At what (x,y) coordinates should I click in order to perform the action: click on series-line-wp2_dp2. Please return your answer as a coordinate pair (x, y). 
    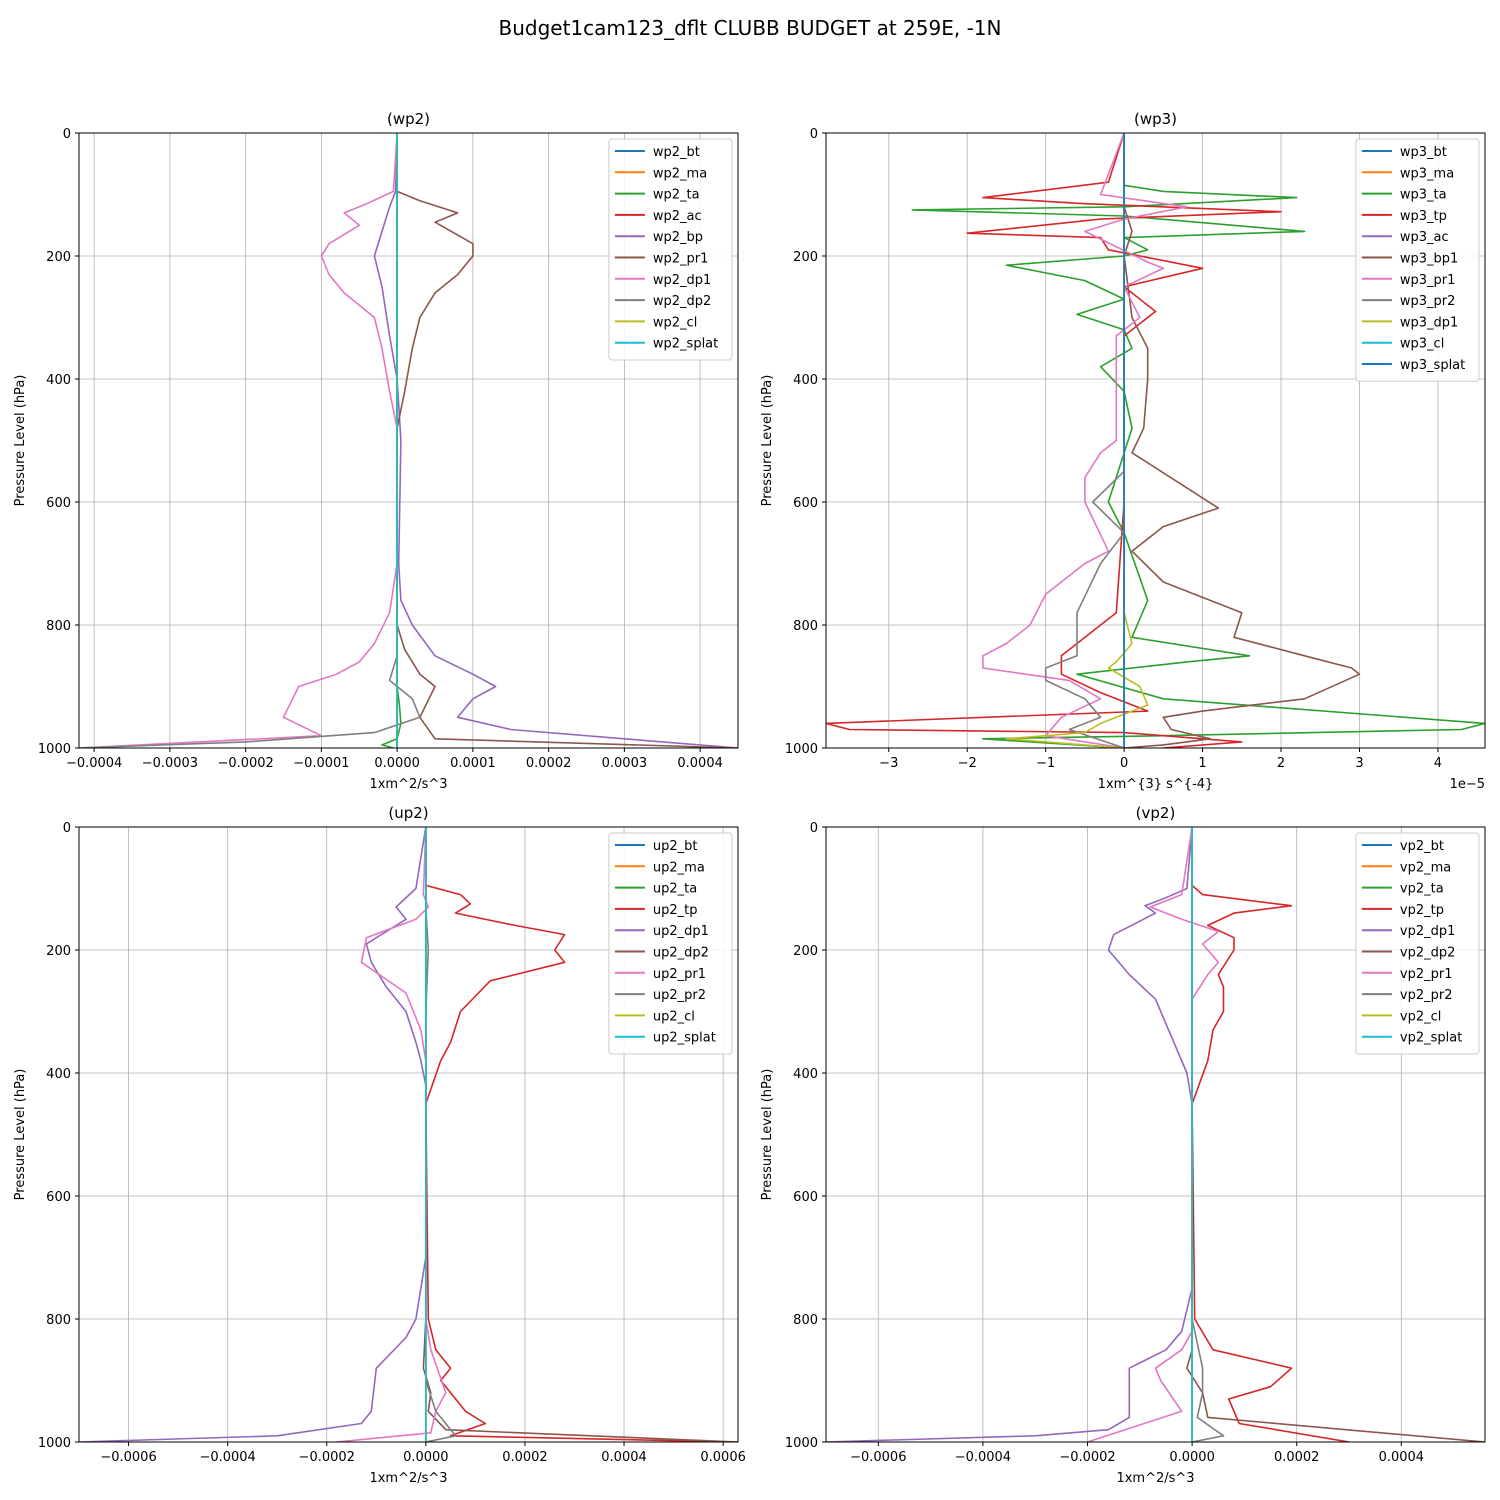
    Looking at the image, I should click on (250, 440).